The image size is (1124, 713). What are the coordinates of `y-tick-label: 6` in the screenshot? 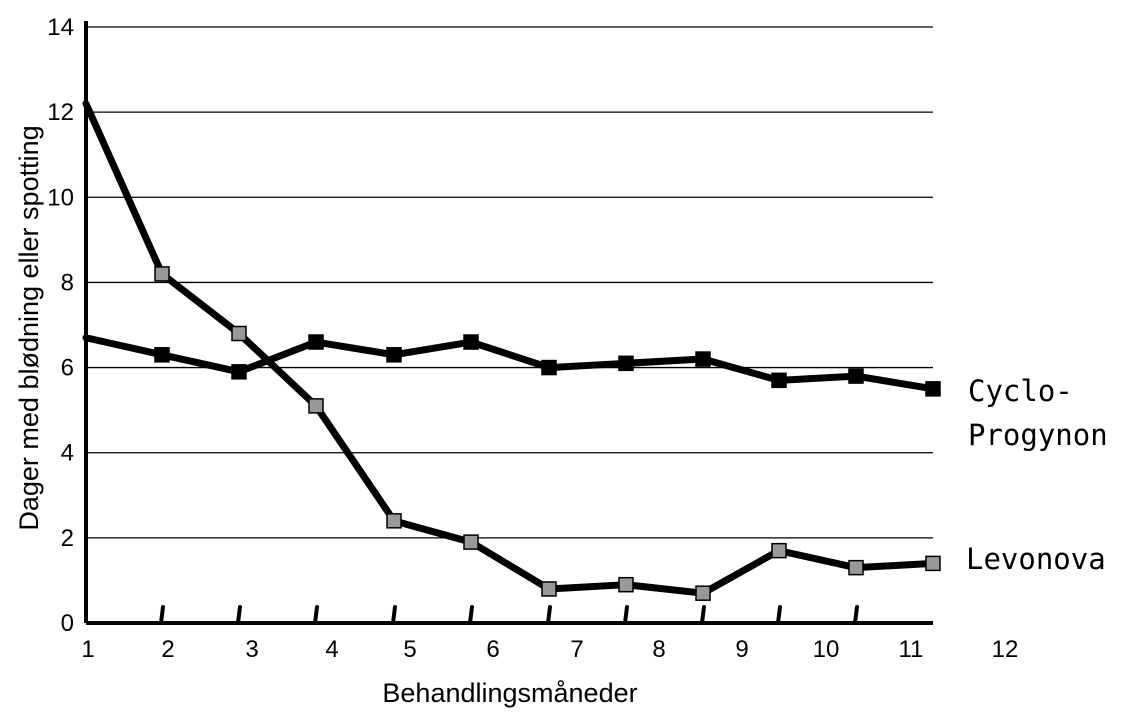 It's located at (67, 368).